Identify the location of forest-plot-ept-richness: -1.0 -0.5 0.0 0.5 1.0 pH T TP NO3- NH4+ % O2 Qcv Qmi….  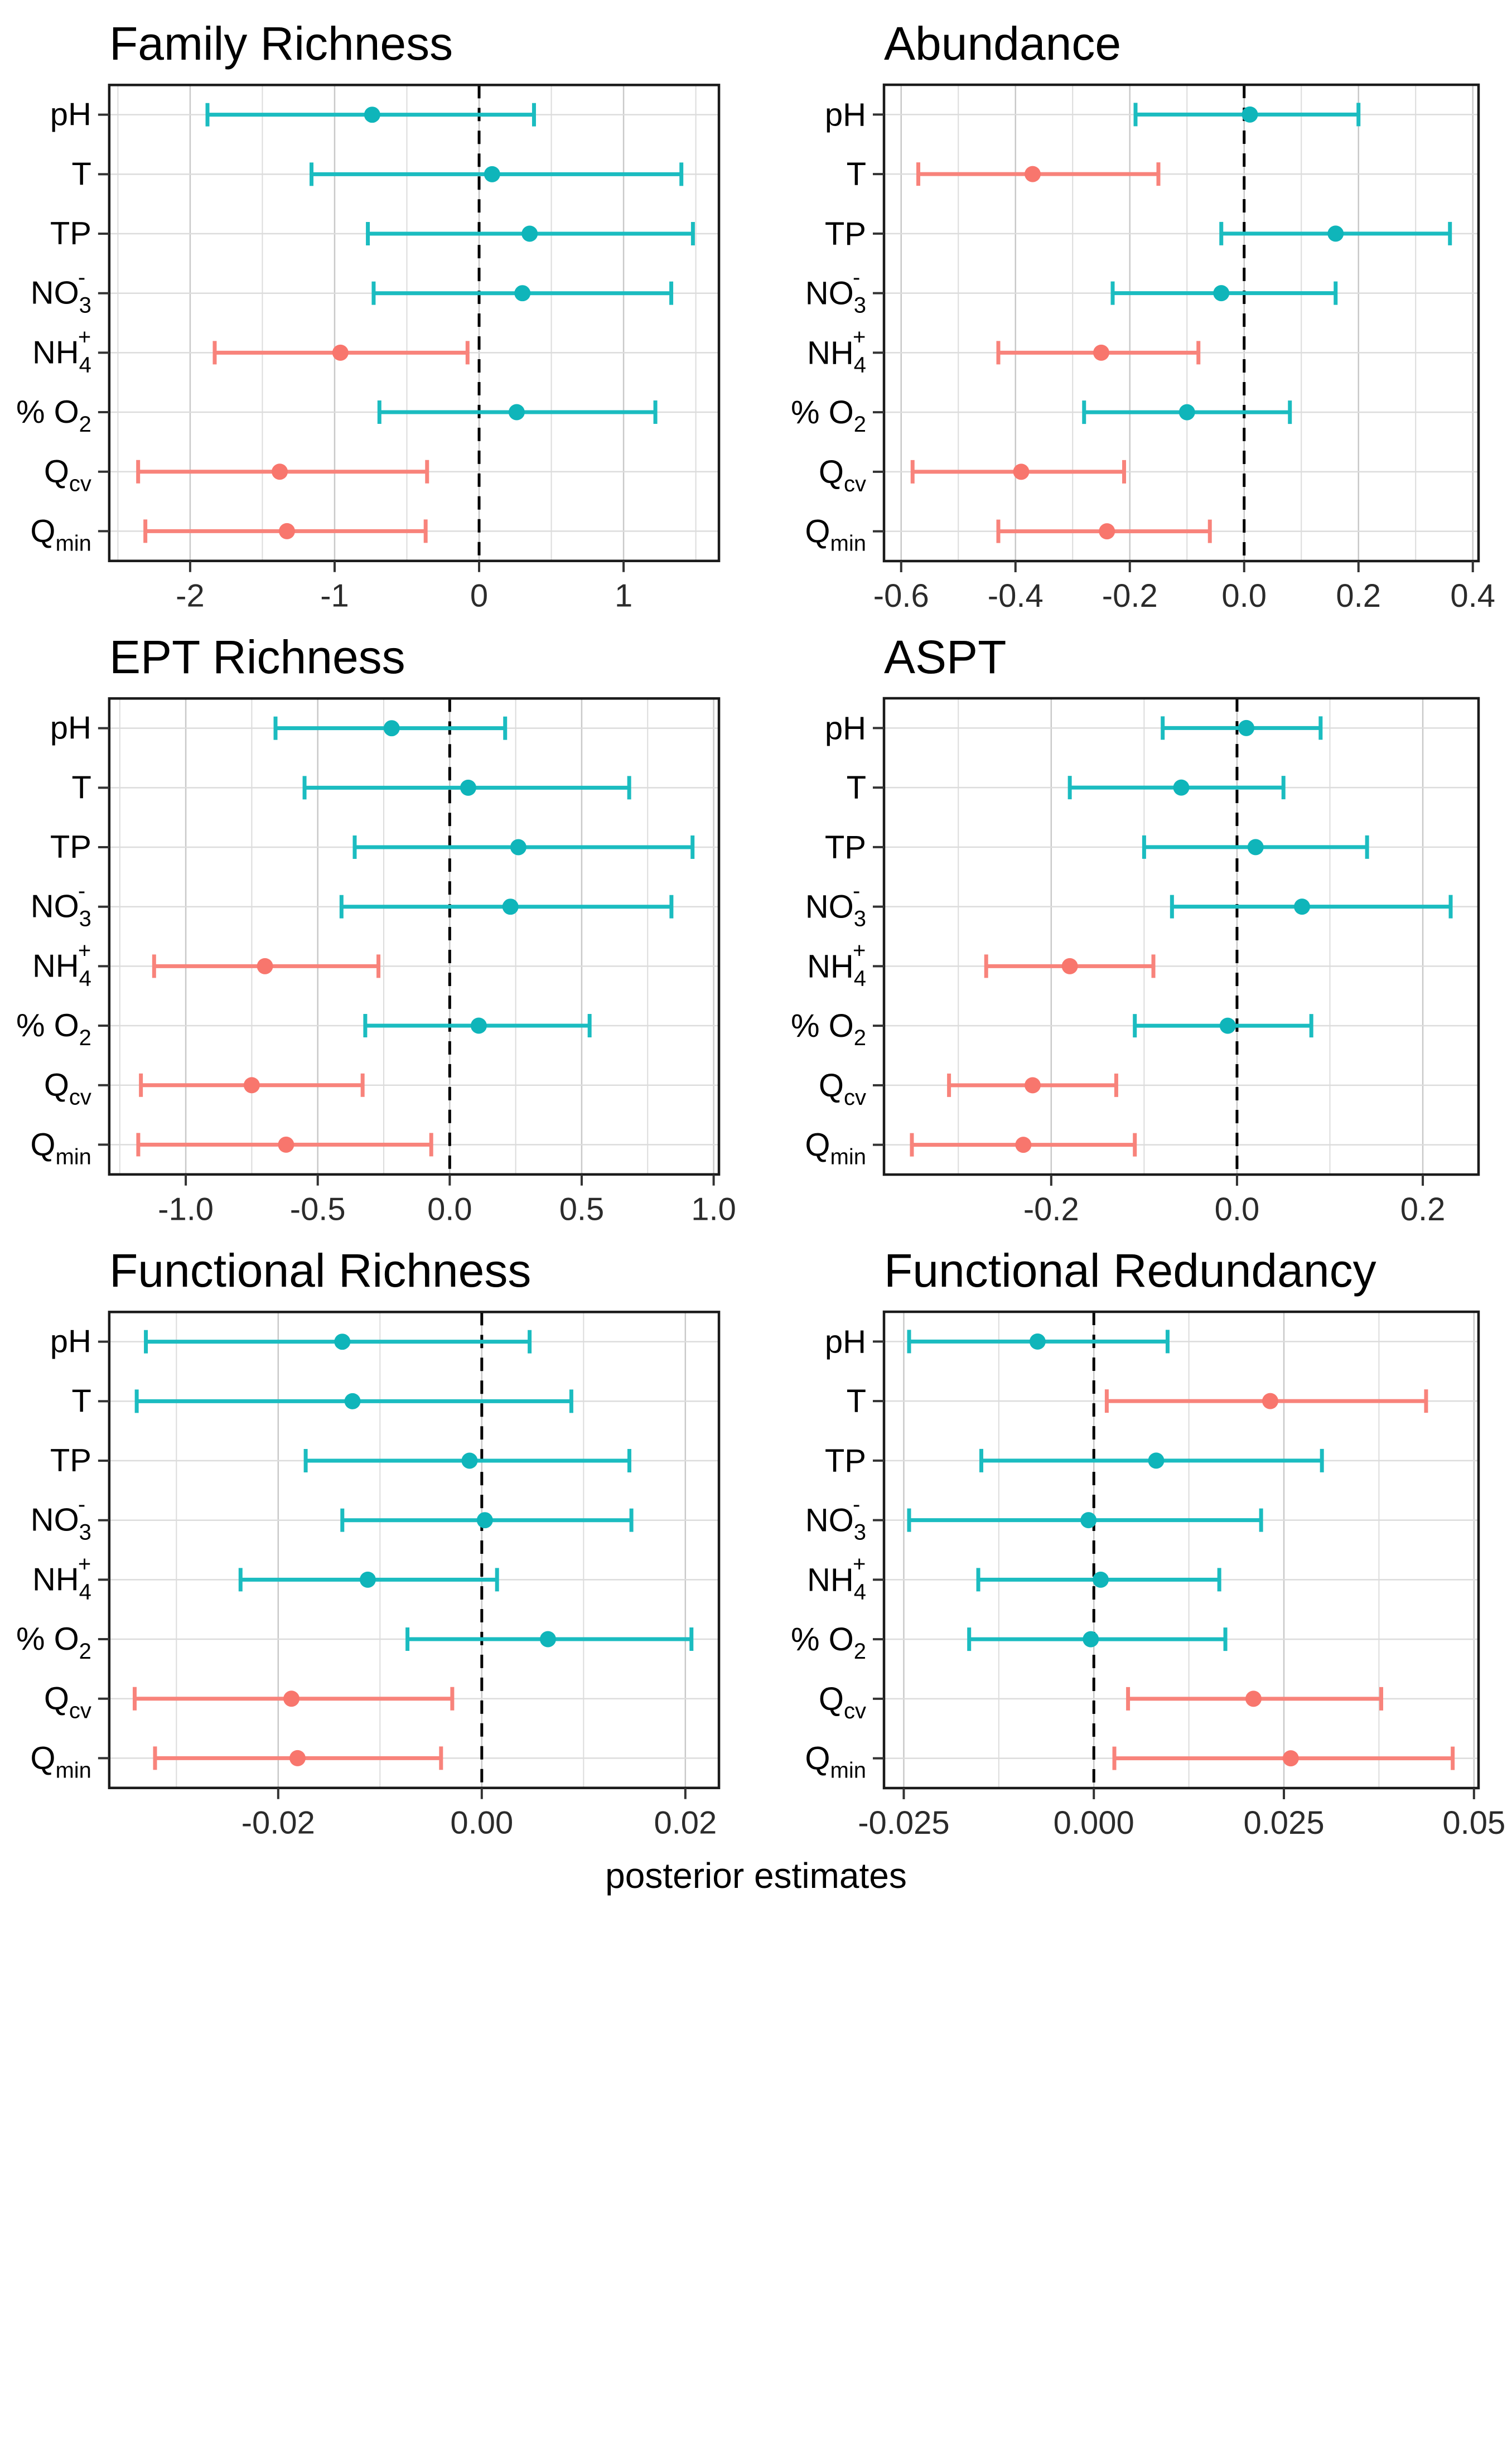
(376, 962).